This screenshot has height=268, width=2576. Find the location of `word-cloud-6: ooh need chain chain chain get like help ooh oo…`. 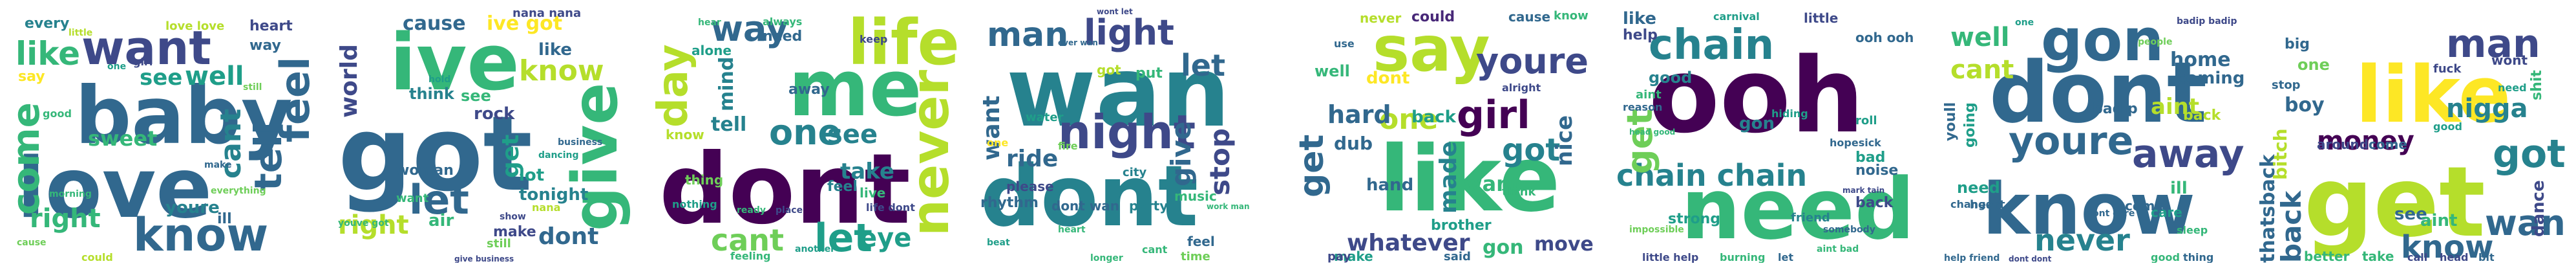

word-cloud-6: ooh need chain chain chain get like help ooh oo… is located at coordinates (1766, 134).